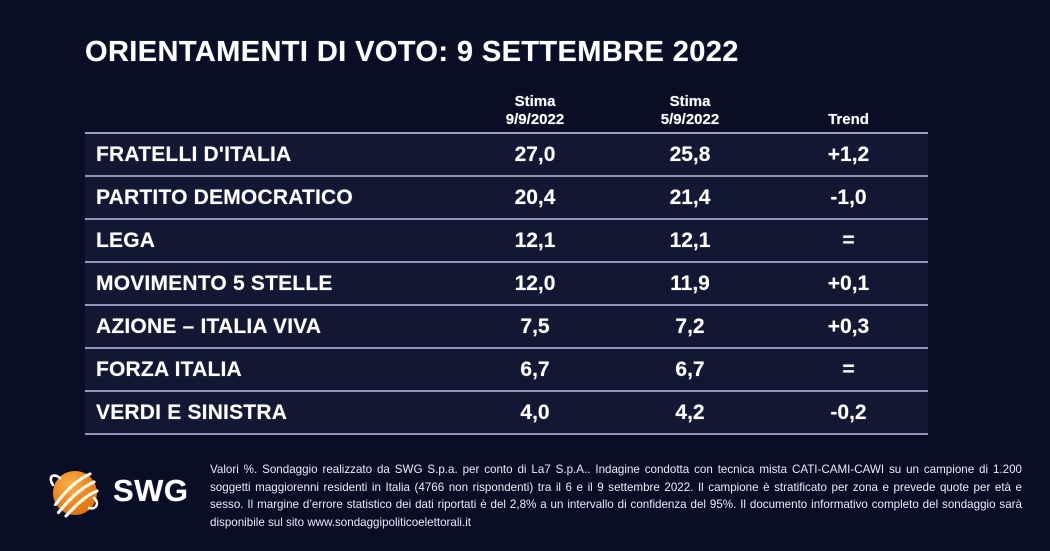 The height and width of the screenshot is (551, 1050). I want to click on value-stima-5-9: 4,2, so click(690, 412).